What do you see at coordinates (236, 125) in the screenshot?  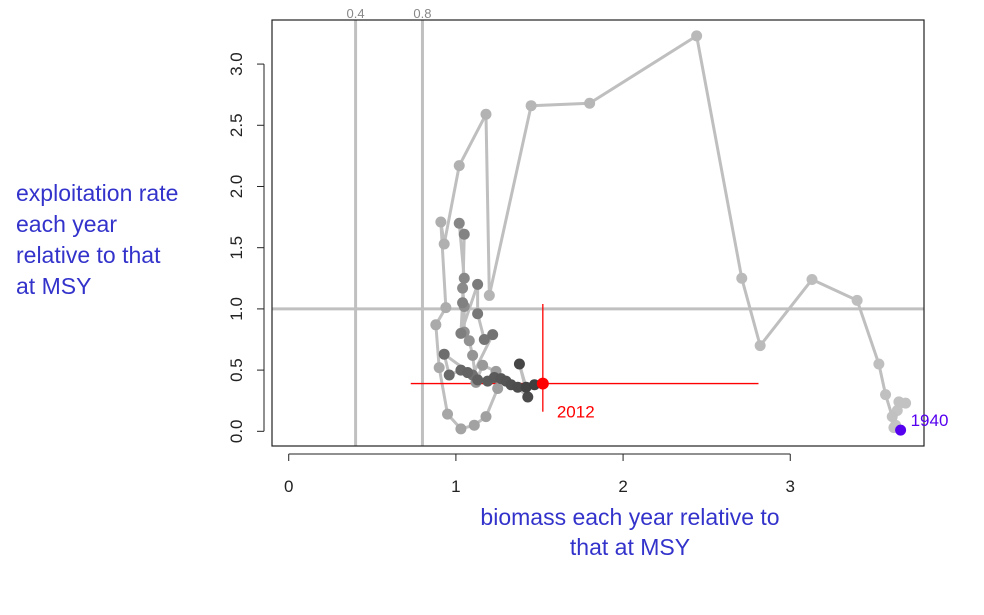 I see `y-tick-label: 2.5` at bounding box center [236, 125].